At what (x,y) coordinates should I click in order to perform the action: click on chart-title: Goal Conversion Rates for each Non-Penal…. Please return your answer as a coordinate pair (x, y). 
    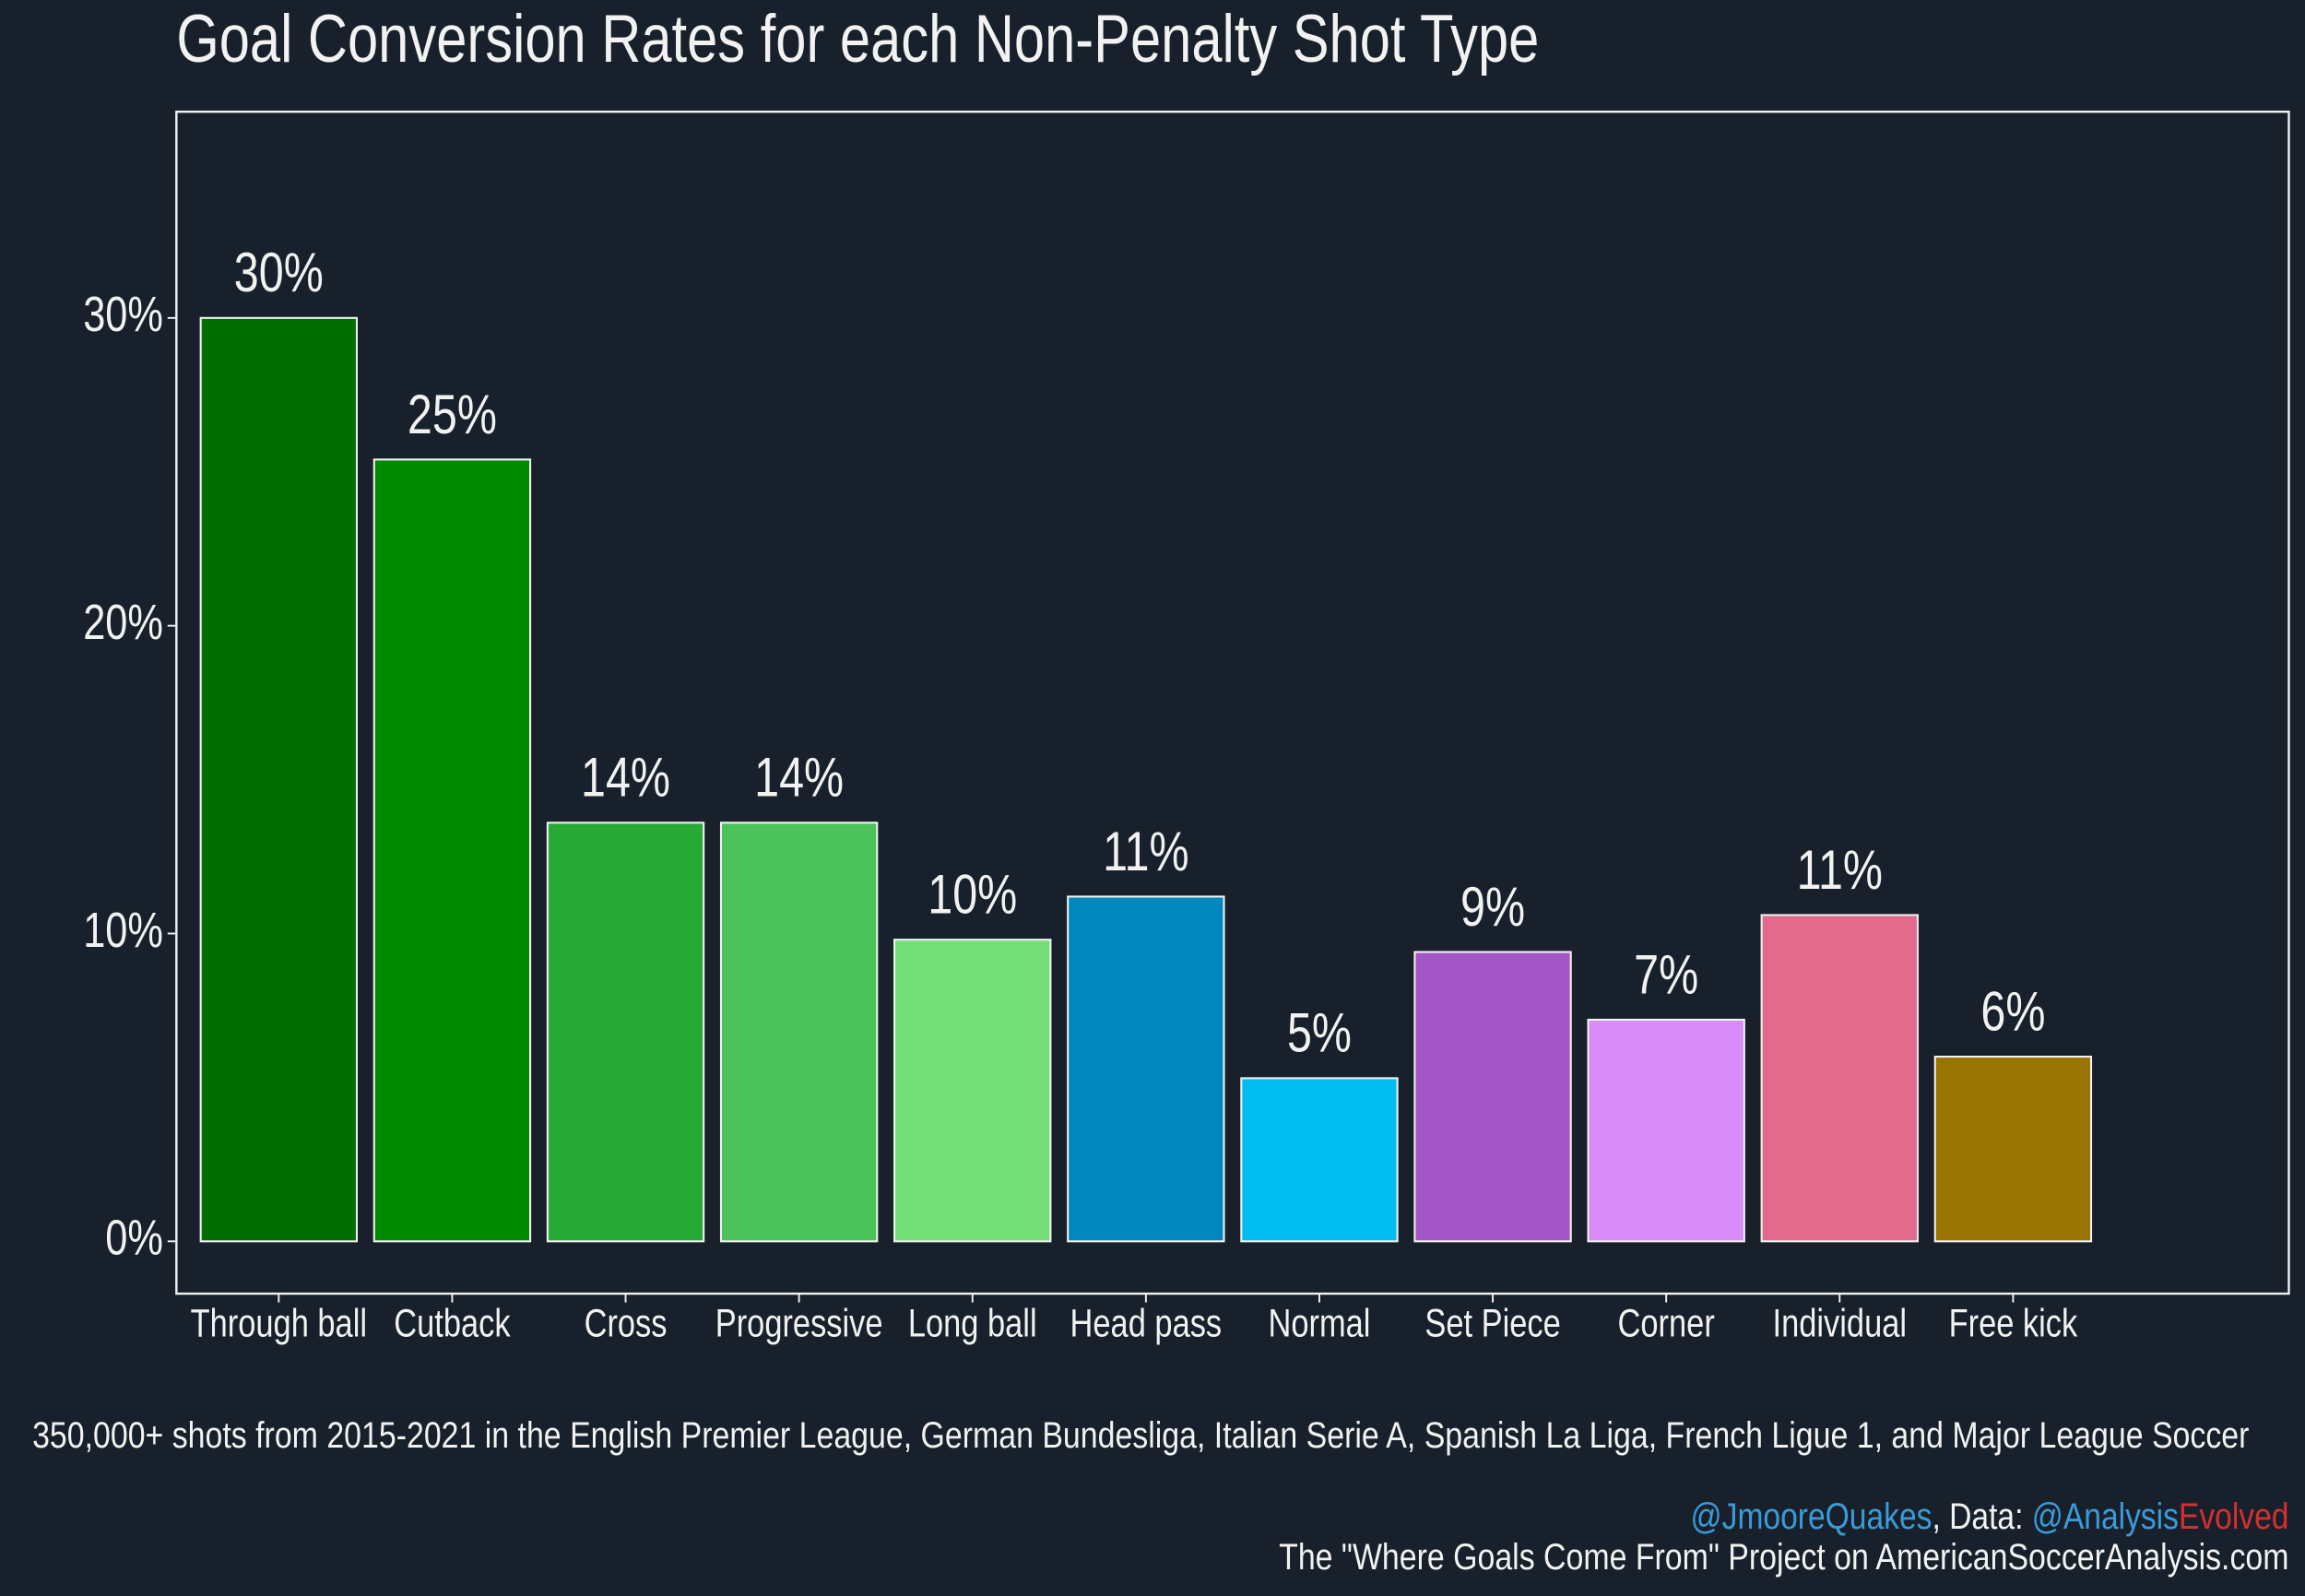
    Looking at the image, I should click on (858, 39).